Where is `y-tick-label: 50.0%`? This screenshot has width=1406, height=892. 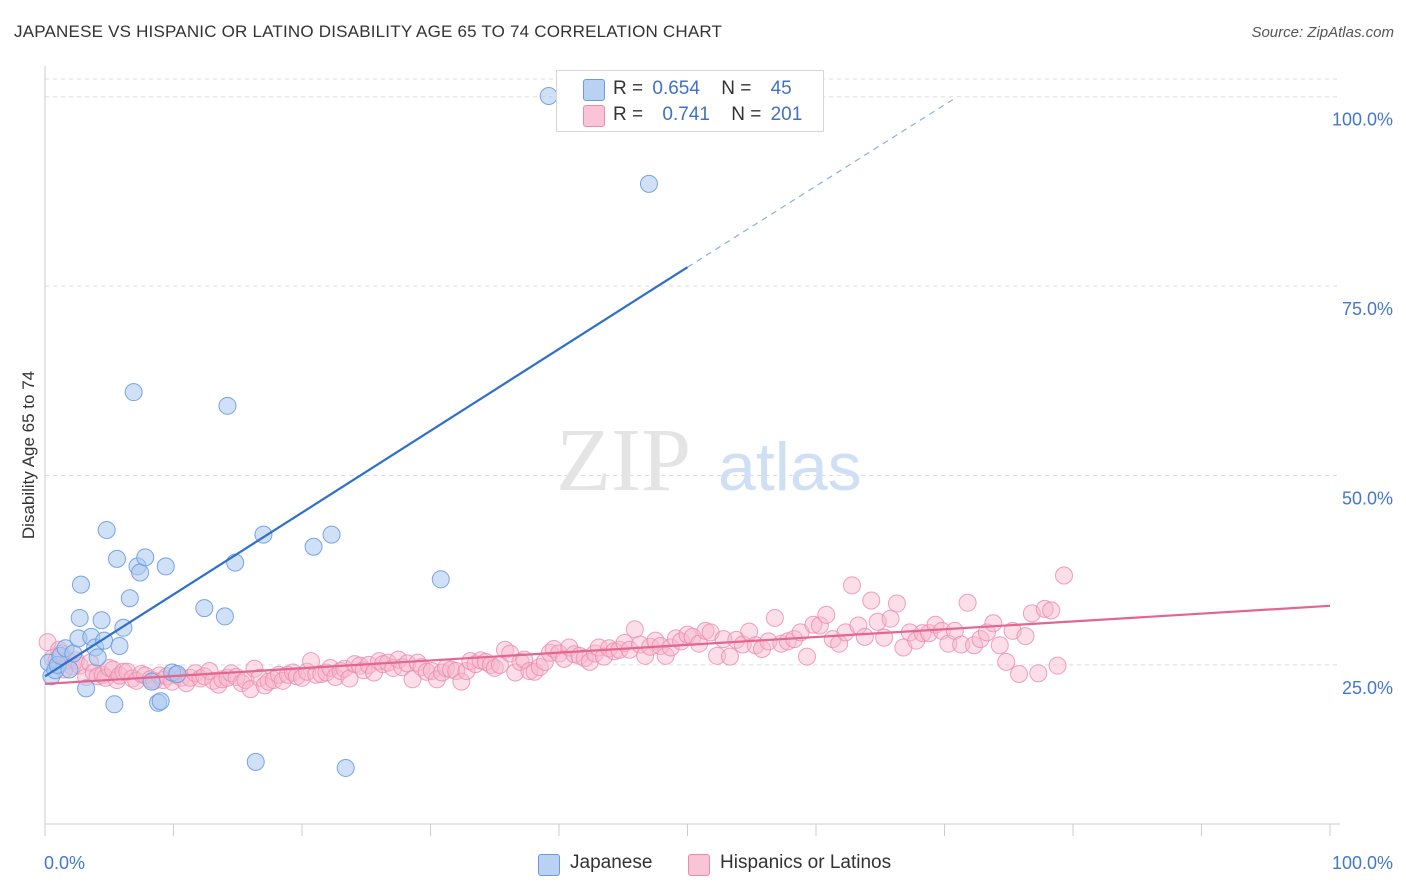 y-tick-label: 50.0% is located at coordinates (1367, 499).